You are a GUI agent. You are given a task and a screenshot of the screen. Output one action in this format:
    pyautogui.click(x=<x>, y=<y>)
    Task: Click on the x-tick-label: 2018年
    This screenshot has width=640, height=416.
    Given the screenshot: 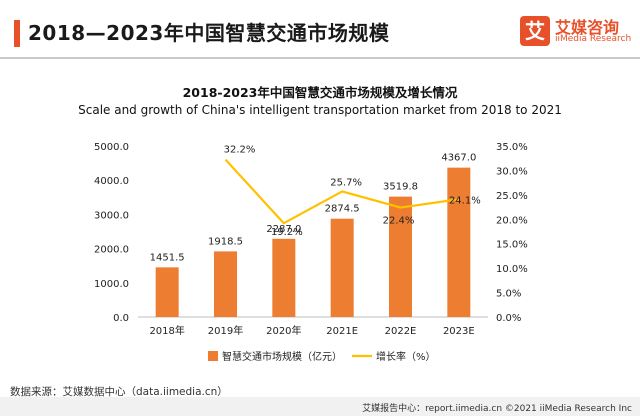 What is the action you would take?
    pyautogui.click(x=166, y=330)
    